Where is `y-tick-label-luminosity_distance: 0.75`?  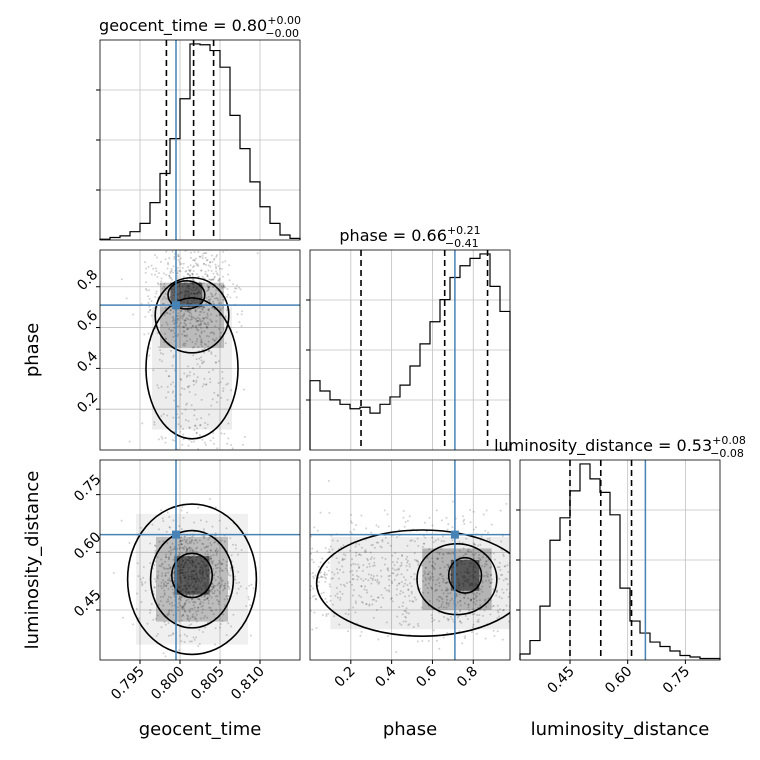
y-tick-label-luminosity_distance: 0.75 is located at coordinates (87, 488).